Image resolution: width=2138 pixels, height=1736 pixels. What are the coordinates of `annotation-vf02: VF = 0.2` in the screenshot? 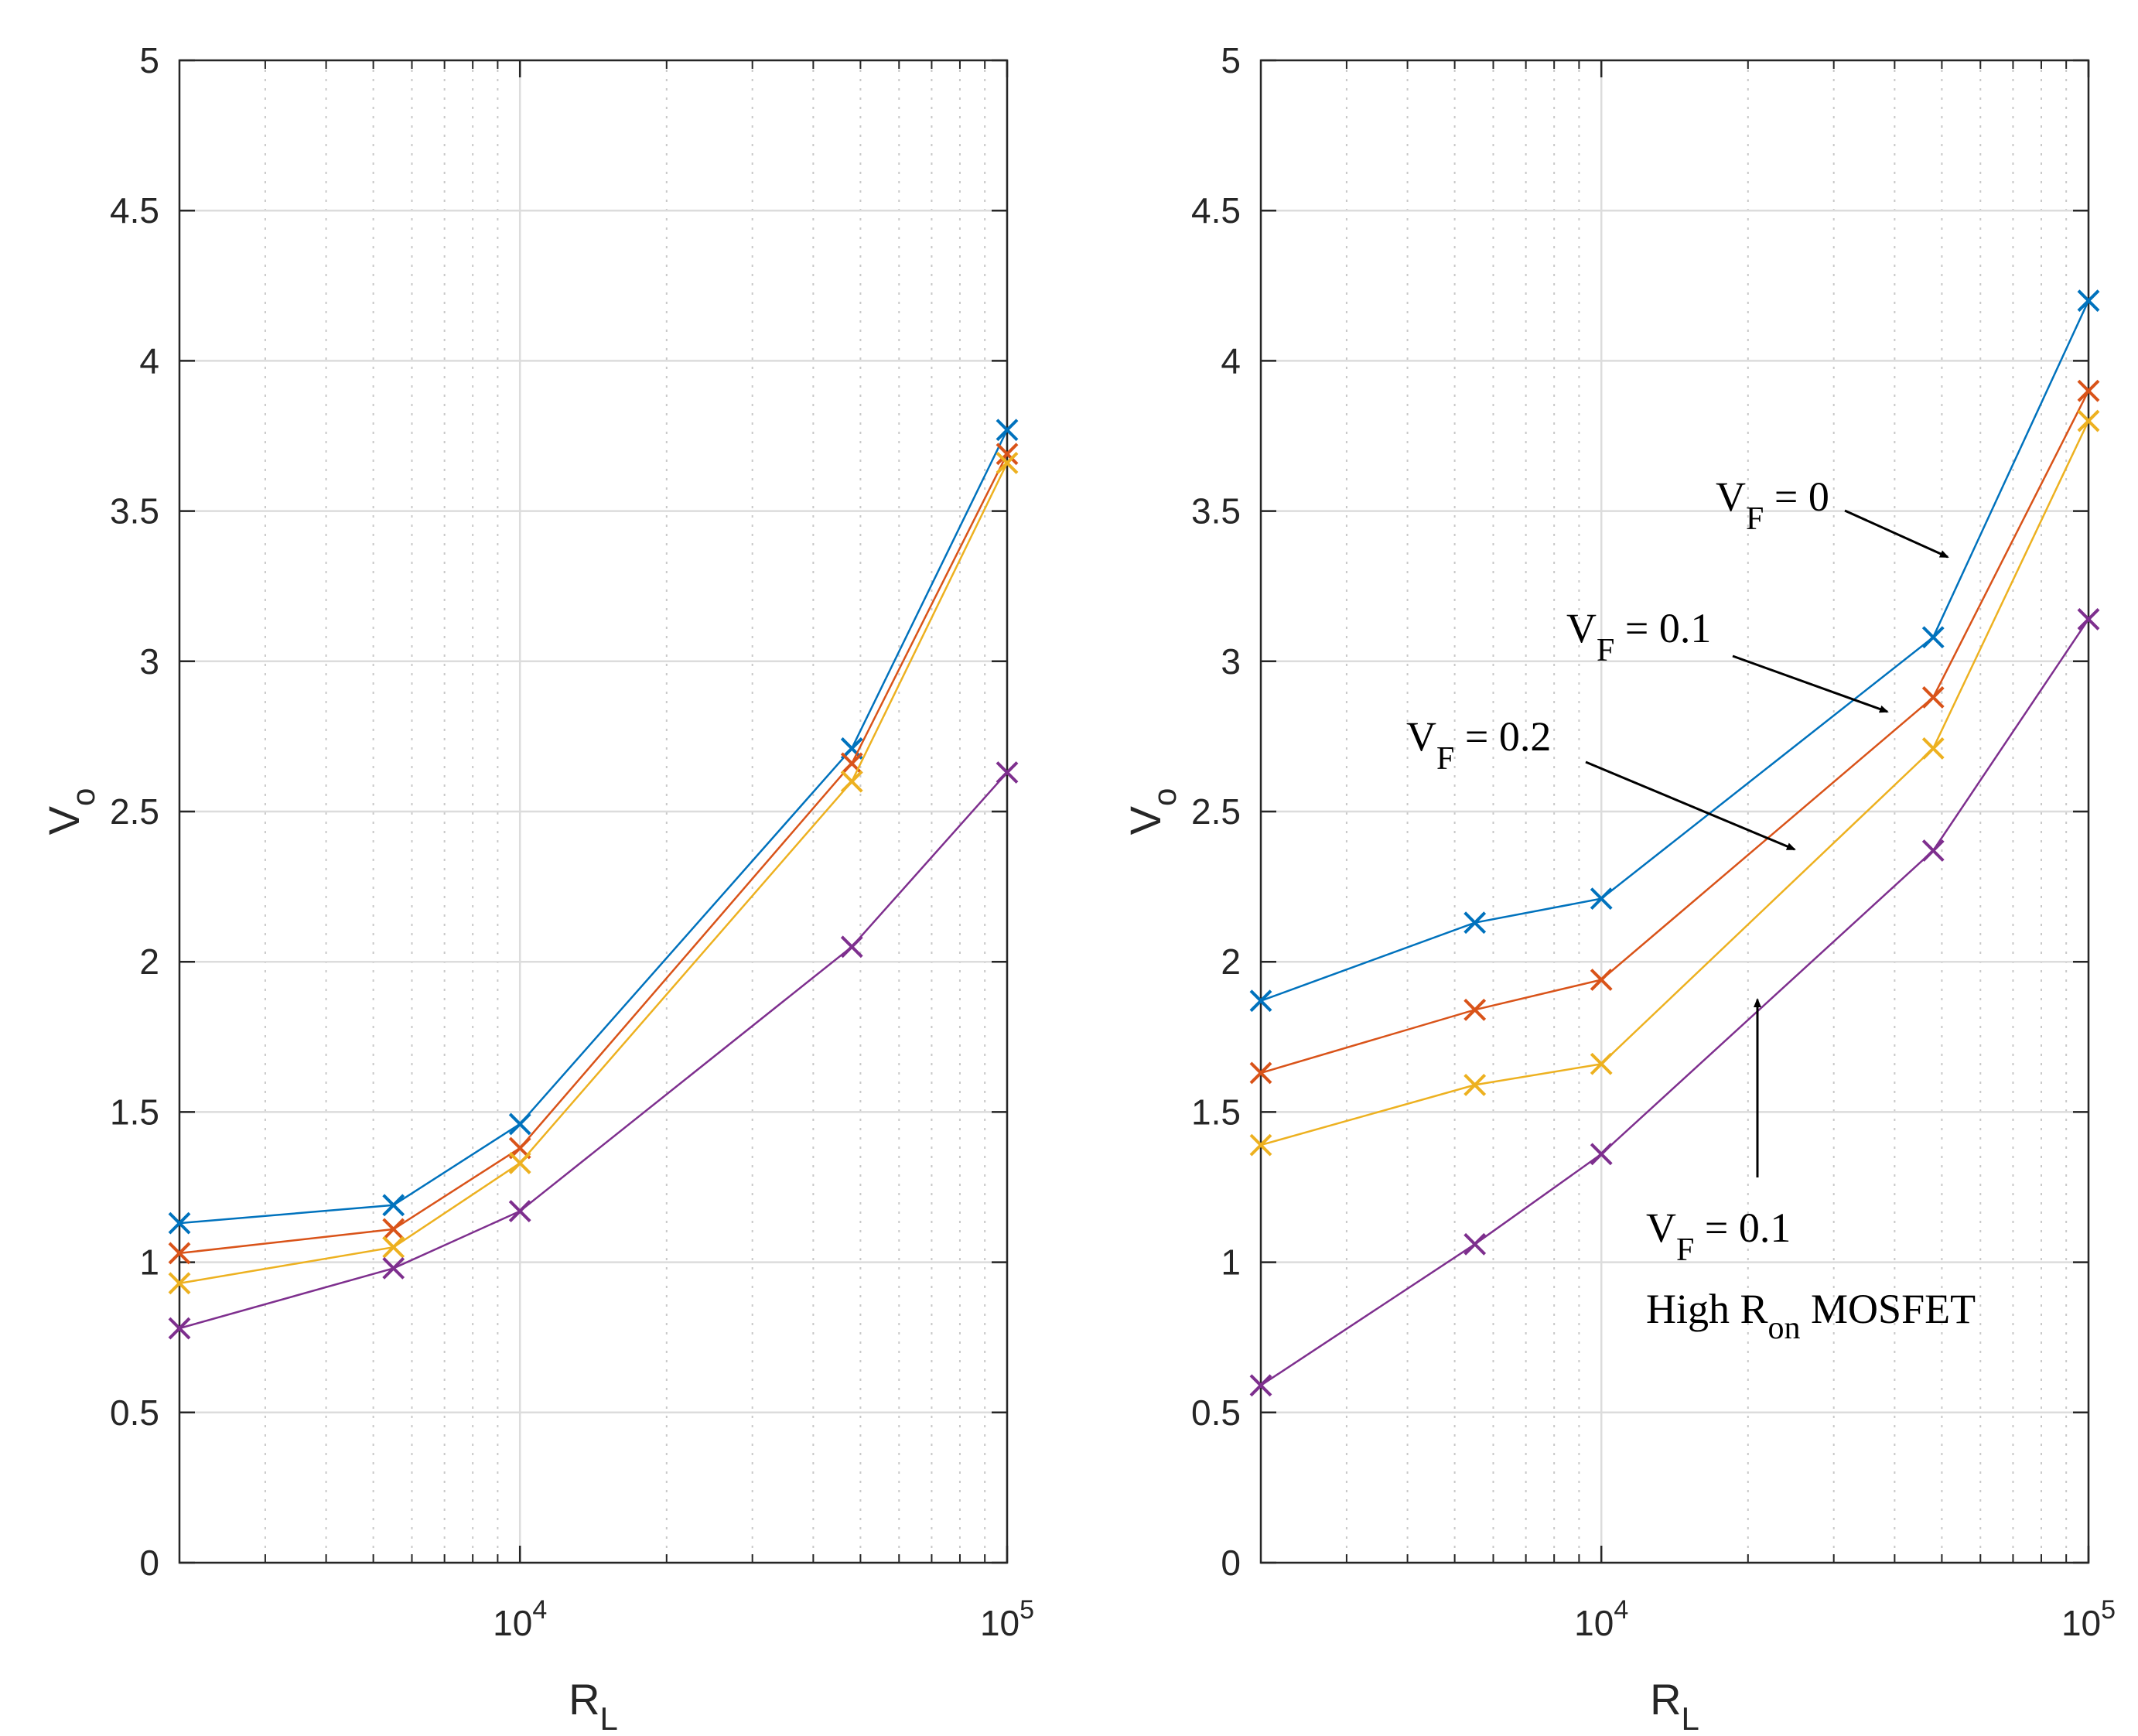 It's located at (1479, 745).